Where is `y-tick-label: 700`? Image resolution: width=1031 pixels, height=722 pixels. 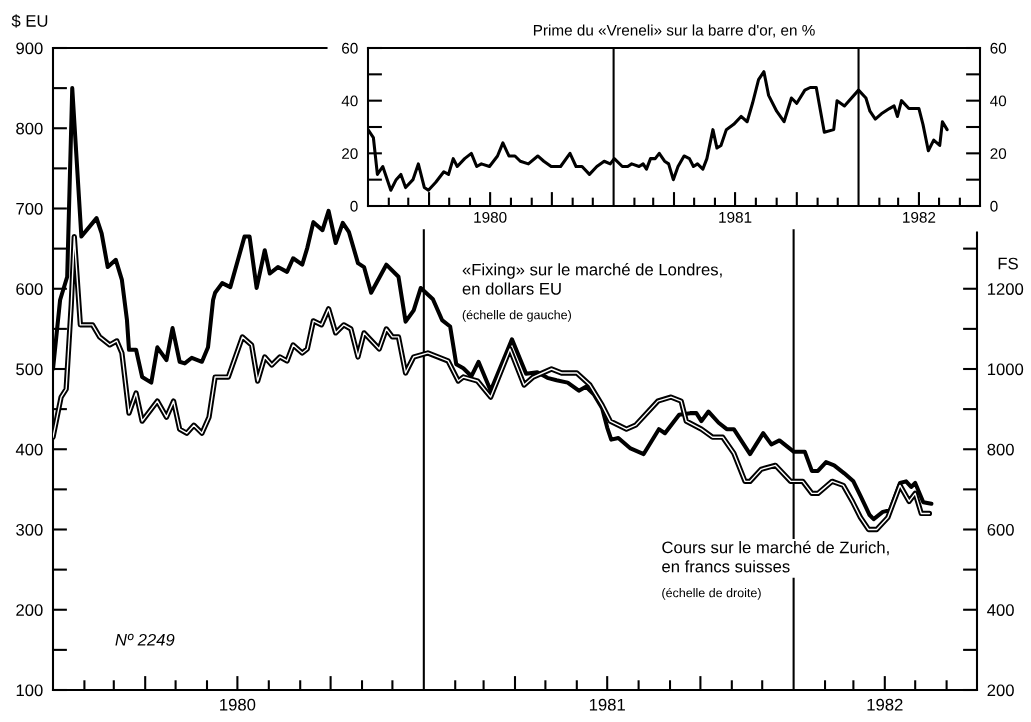
y-tick-label: 700 is located at coordinates (29, 208).